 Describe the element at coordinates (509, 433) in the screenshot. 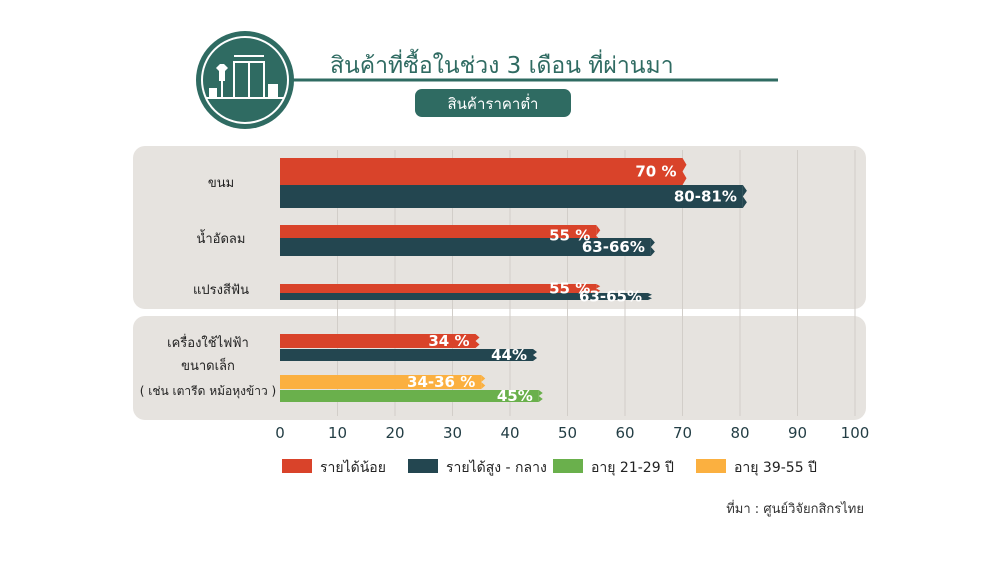

I see `x-tick-label: 40` at that location.